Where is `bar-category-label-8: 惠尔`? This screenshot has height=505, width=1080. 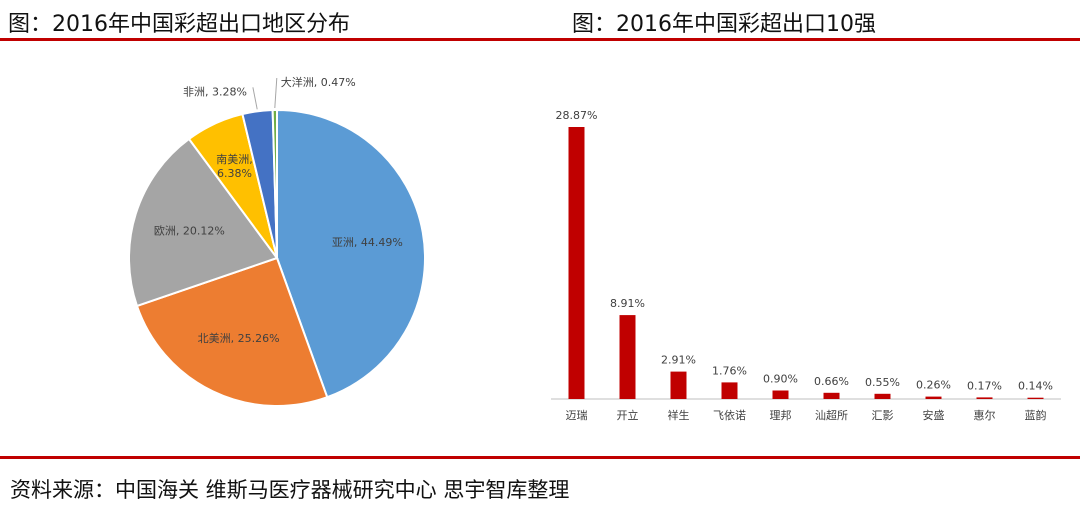 bar-category-label-8: 惠尔 is located at coordinates (985, 415).